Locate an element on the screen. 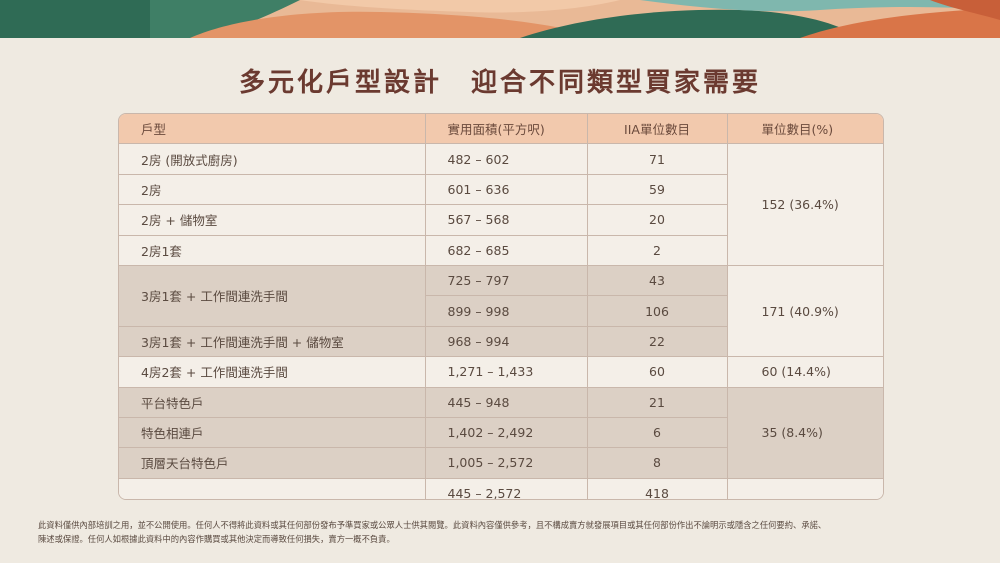 The width and height of the screenshot is (1000, 563). units-cell: 6 is located at coordinates (656, 432).